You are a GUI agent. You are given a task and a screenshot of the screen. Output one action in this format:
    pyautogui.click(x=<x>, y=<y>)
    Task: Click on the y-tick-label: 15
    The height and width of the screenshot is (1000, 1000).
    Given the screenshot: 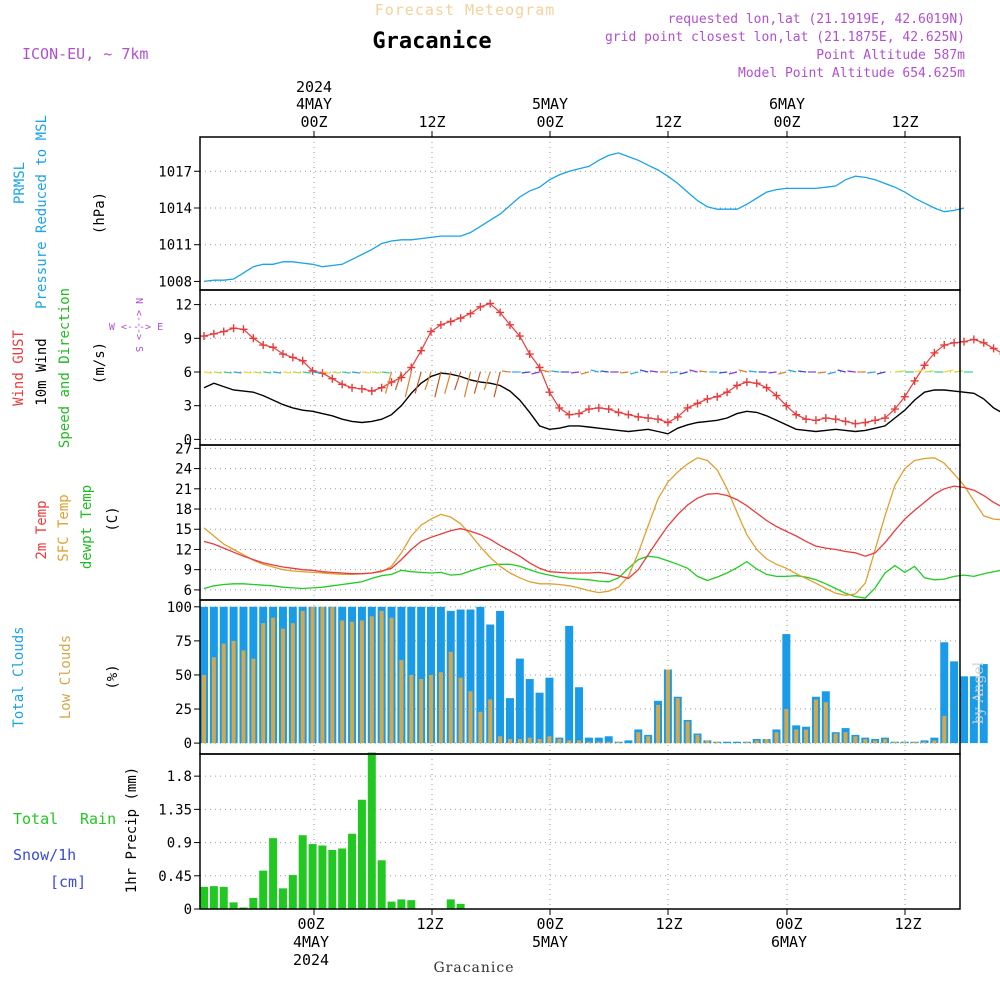 What is the action you would take?
    pyautogui.click(x=183, y=530)
    